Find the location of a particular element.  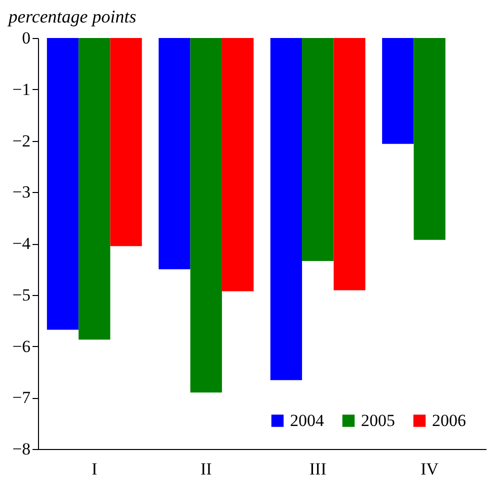

y-axis-title: percentage points is located at coordinates (71, 16).